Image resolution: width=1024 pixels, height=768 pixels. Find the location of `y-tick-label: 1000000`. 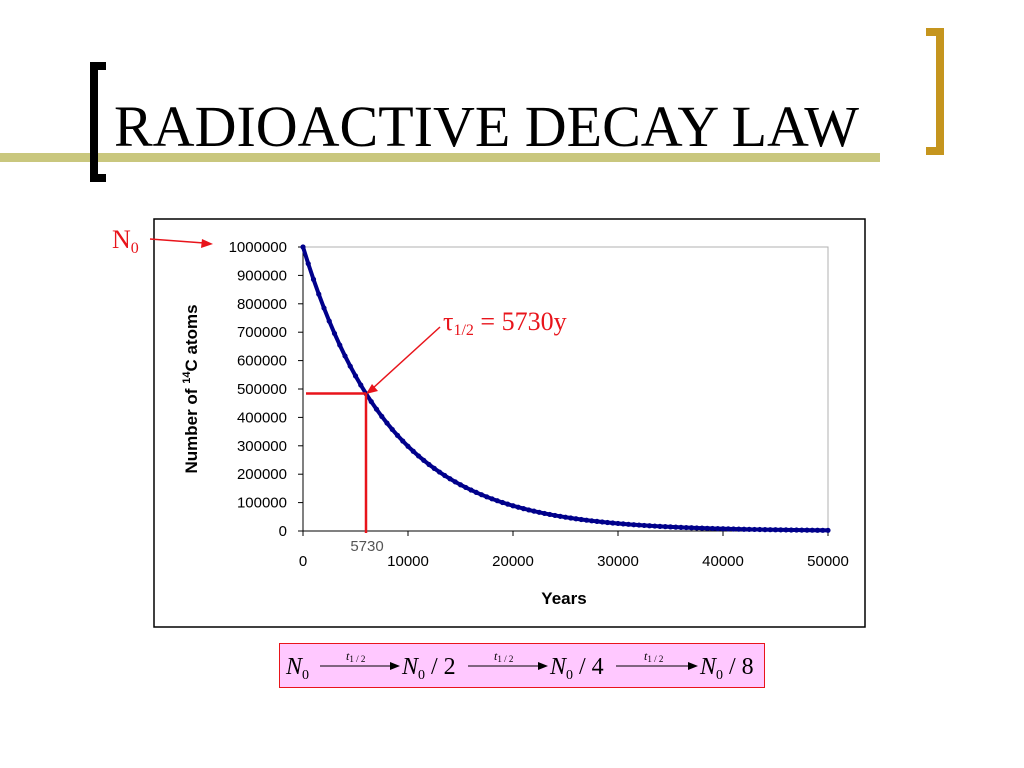

y-tick-label: 1000000 is located at coordinates (258, 247).